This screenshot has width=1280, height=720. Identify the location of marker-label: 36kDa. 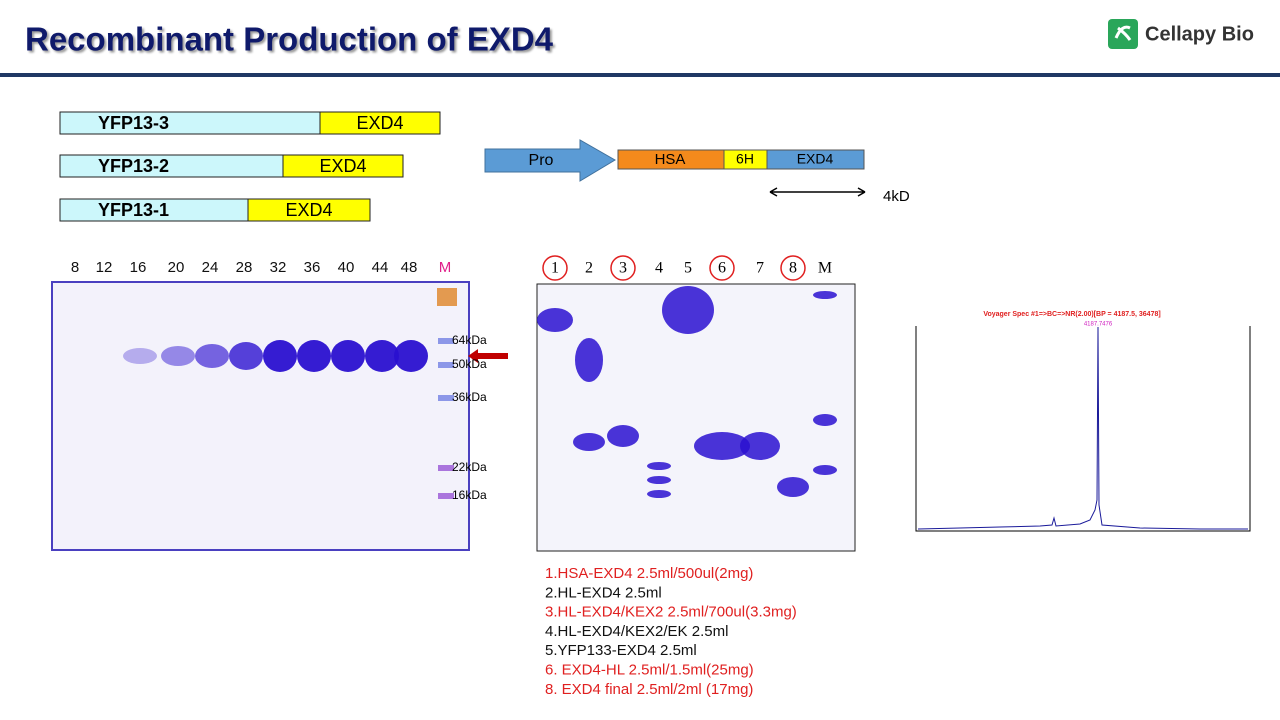
(469, 397).